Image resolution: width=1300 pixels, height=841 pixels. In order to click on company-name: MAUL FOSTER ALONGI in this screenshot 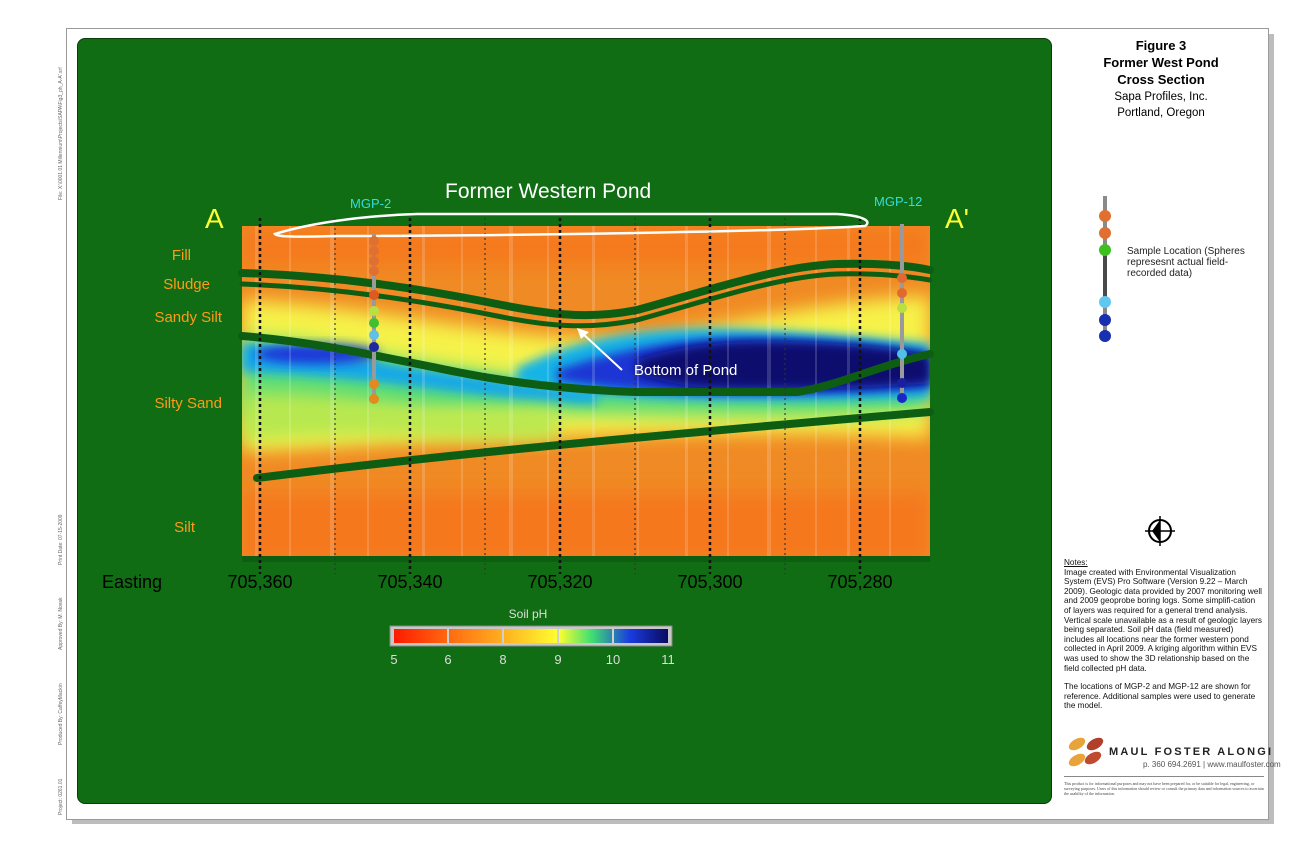, I will do `click(1191, 752)`.